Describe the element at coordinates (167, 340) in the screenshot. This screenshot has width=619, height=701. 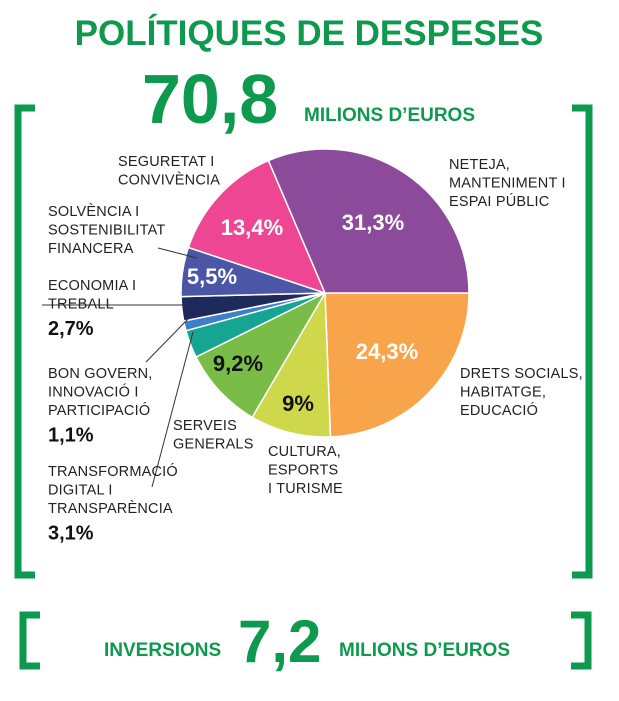
I see `leader-line-bon-govern` at that location.